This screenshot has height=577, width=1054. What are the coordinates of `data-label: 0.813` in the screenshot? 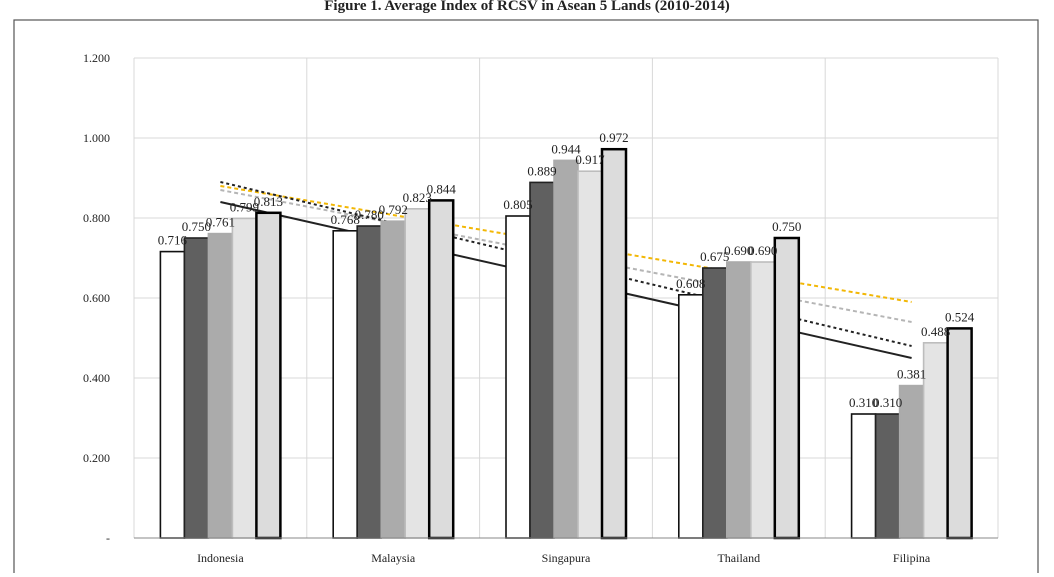 It's located at (268, 201).